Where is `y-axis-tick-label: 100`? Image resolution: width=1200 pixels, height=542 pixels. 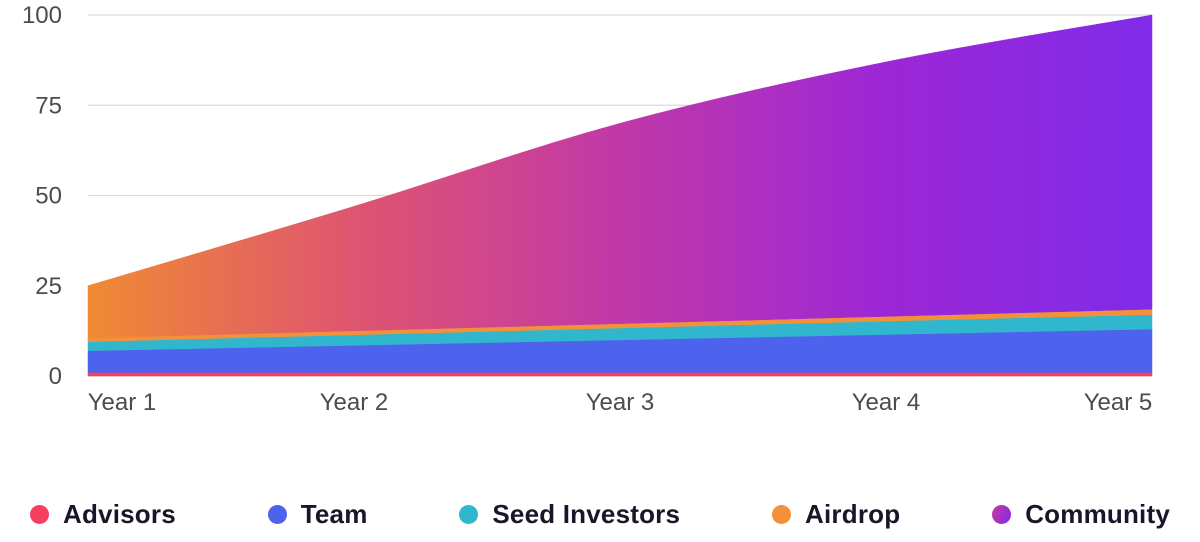 y-axis-tick-label: 100 is located at coordinates (42, 15).